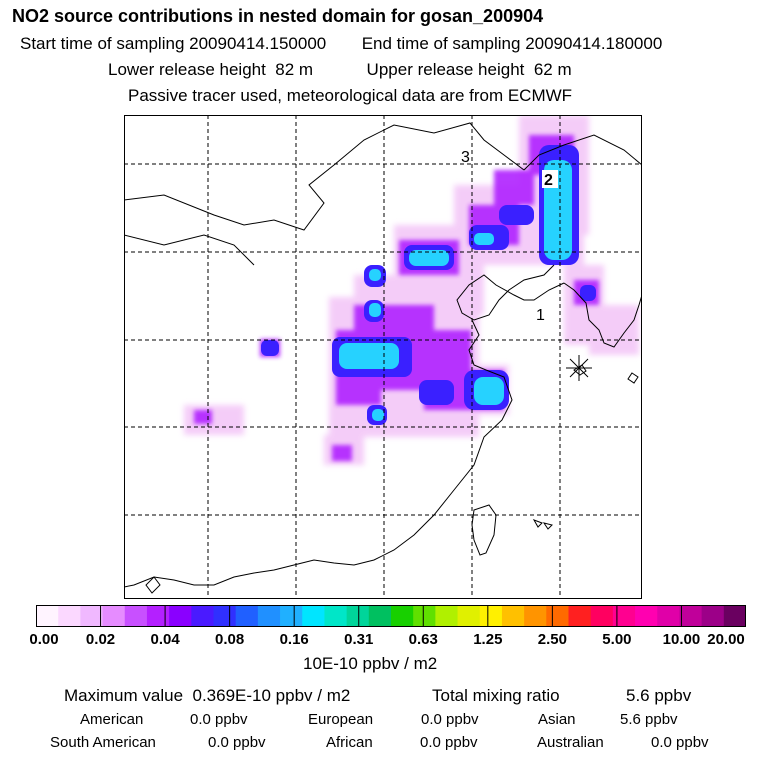 This screenshot has width=768, height=768. What do you see at coordinates (124, 695) in the screenshot?
I see `max-label: Maximum value` at bounding box center [124, 695].